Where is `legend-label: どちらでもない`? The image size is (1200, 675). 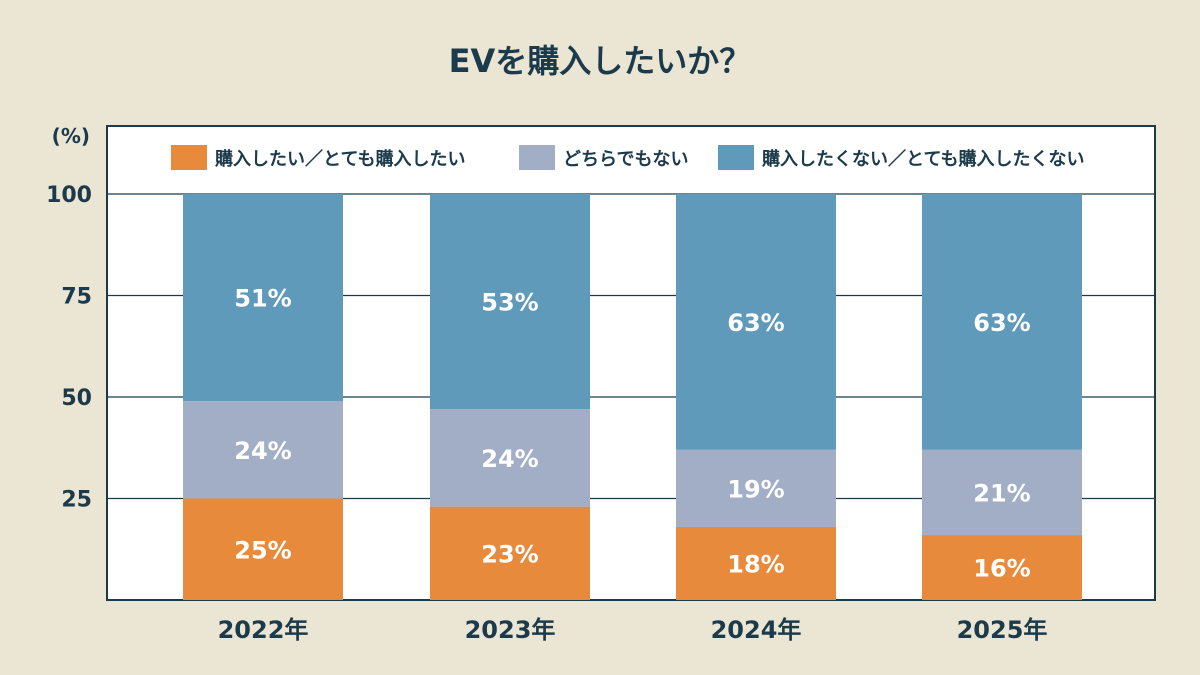 legend-label: どちらでもない is located at coordinates (625, 159).